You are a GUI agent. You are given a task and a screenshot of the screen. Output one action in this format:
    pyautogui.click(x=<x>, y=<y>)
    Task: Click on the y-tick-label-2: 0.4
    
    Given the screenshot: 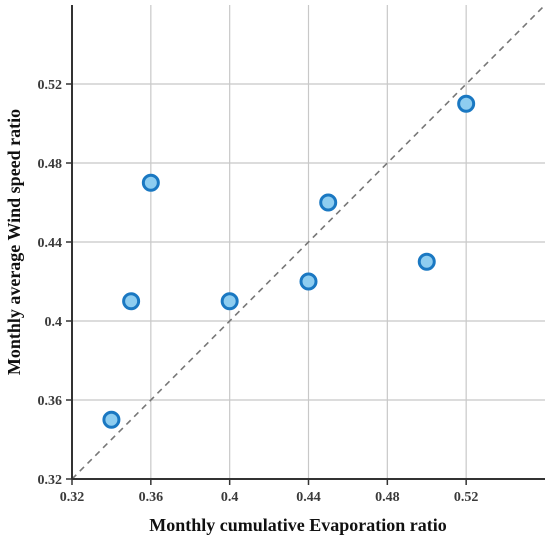 What is the action you would take?
    pyautogui.click(x=54, y=322)
    